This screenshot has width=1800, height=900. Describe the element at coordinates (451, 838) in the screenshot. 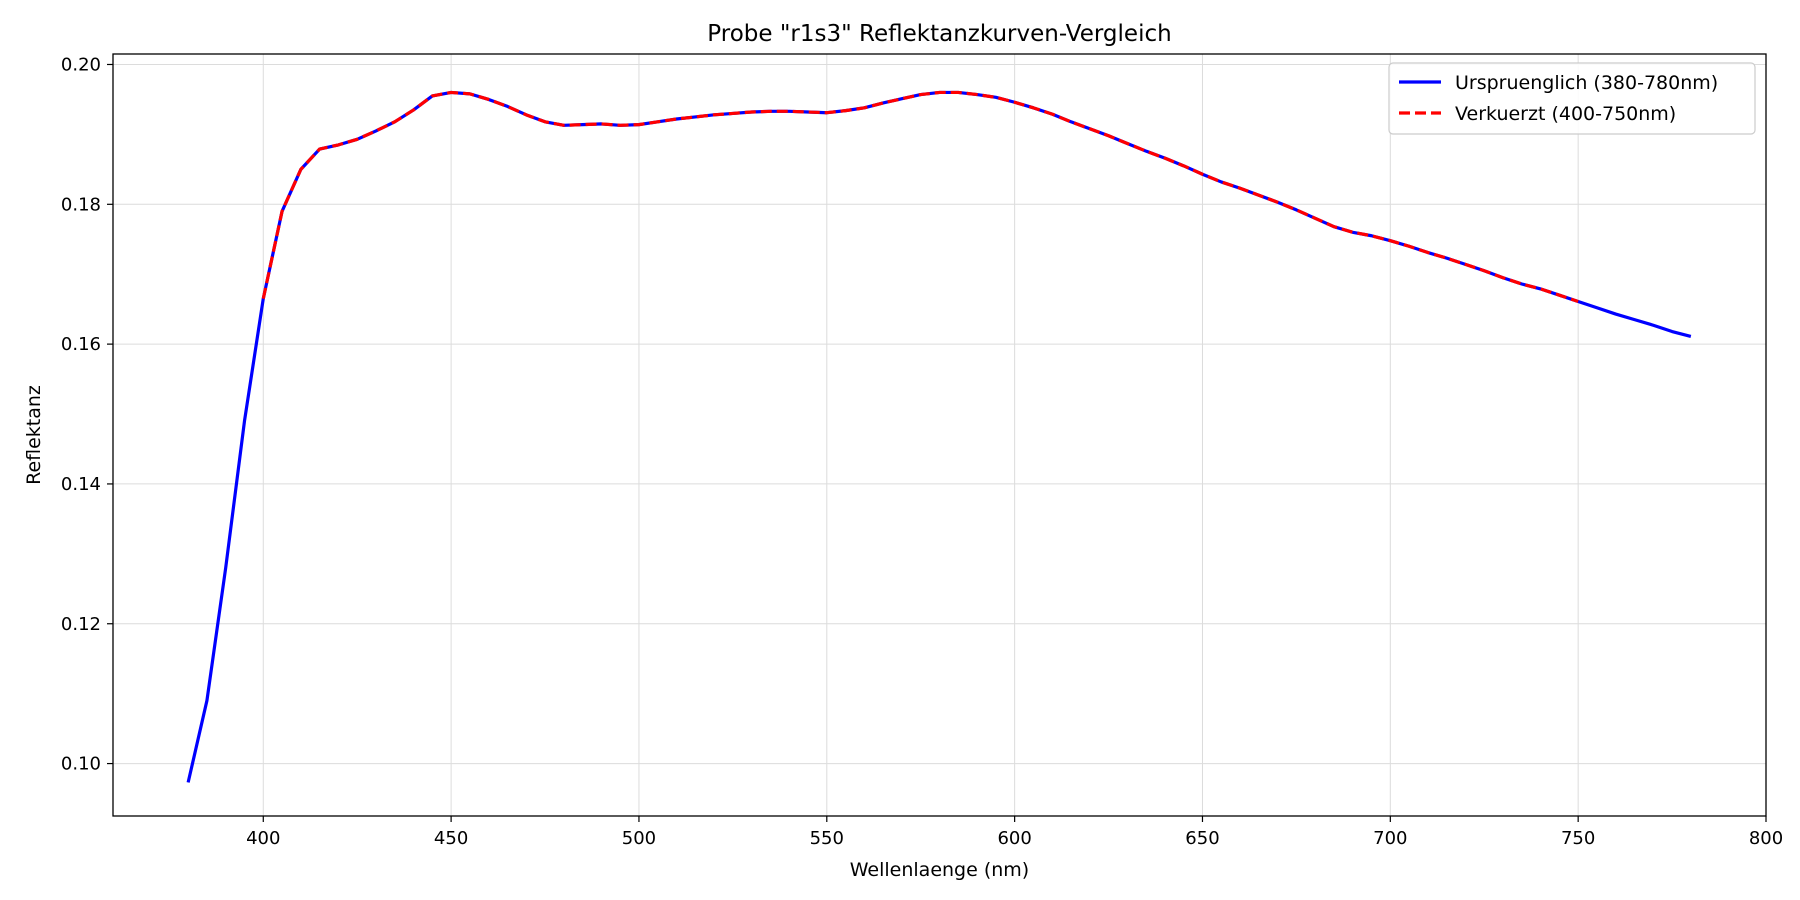

I see `x-tick-label: 450` at that location.